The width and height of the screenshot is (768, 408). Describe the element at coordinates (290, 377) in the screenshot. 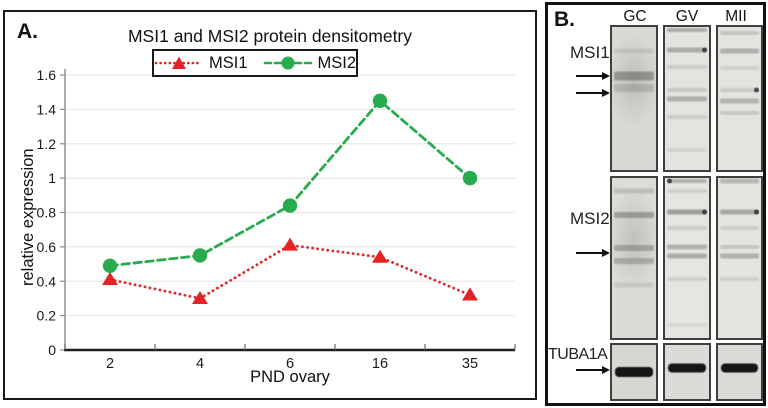

I see `x-axis-title: PND ovary` at that location.